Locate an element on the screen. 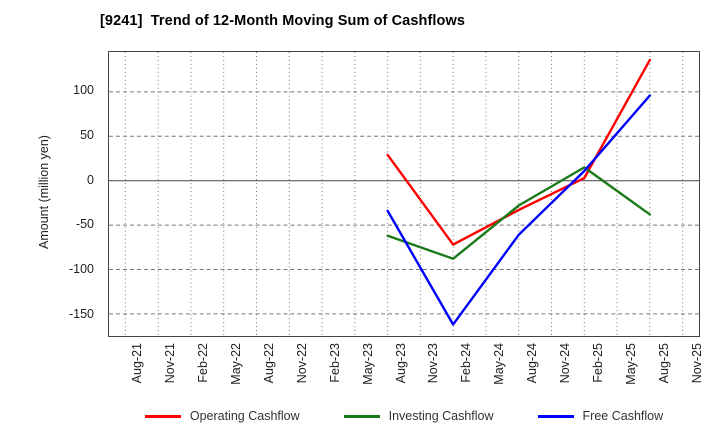  y-axis-tick-label: -50 is located at coordinates (84, 224).